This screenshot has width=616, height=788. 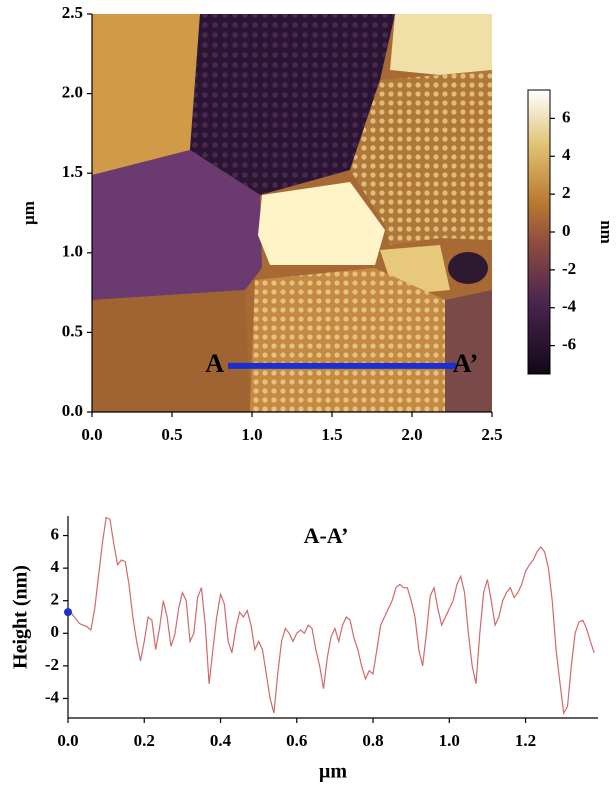 I want to click on x-tick-label: 0.2, so click(x=144, y=740).